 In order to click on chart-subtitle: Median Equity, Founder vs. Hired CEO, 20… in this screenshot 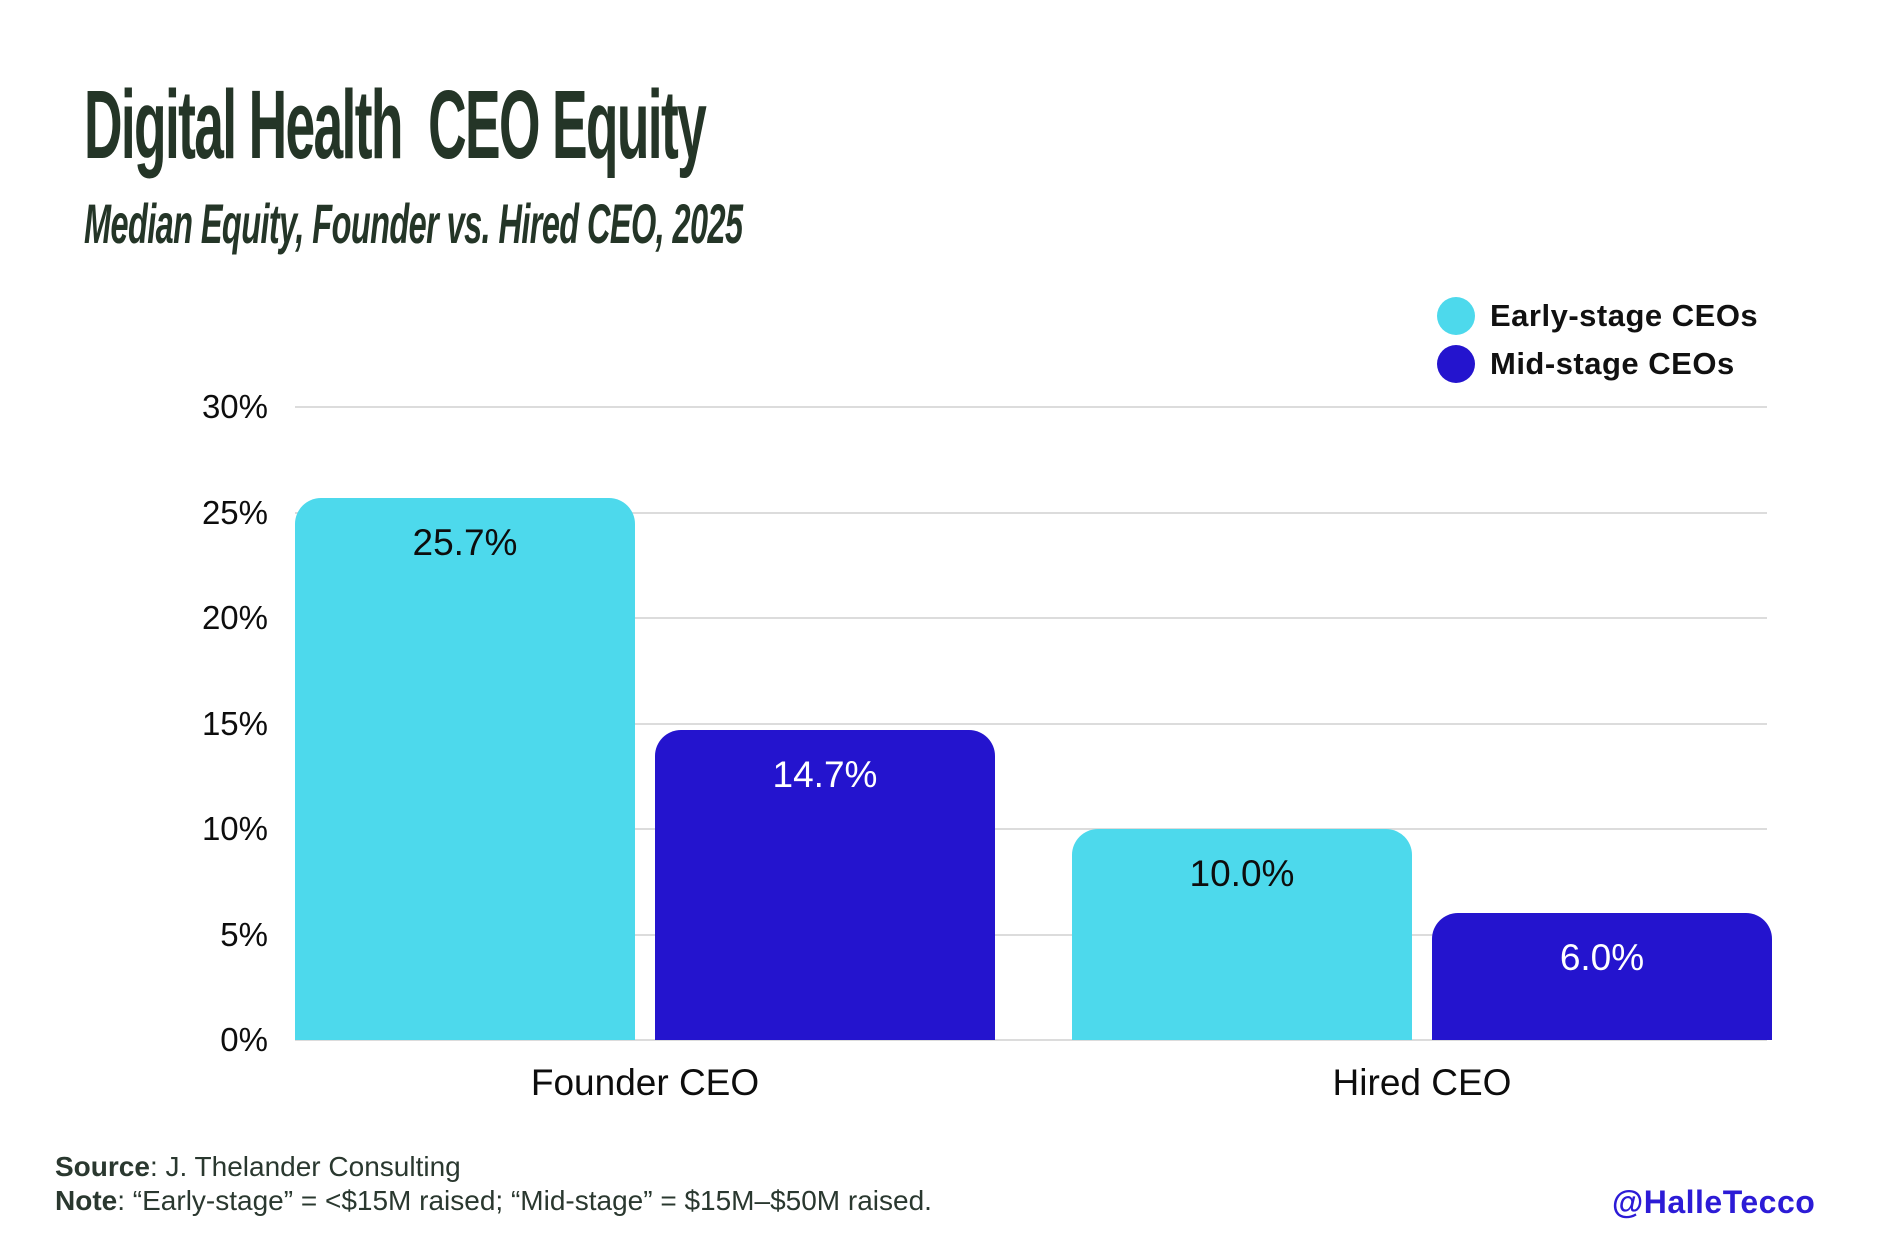, I will do `click(413, 223)`.